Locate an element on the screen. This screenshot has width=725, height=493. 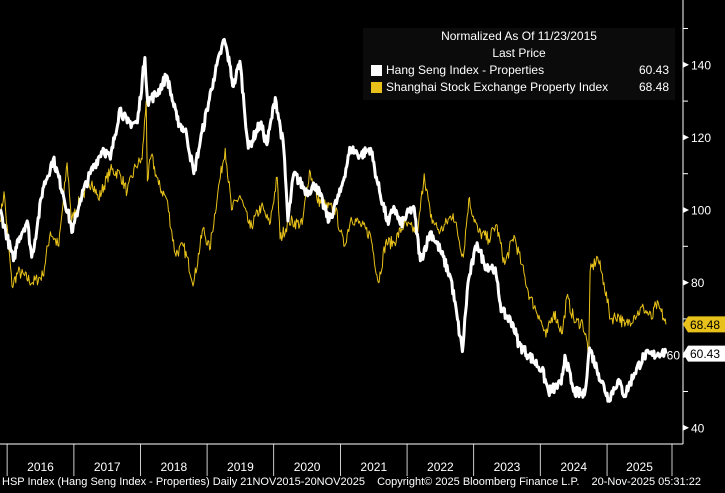
y-tick-label: 80 is located at coordinates (698, 283).